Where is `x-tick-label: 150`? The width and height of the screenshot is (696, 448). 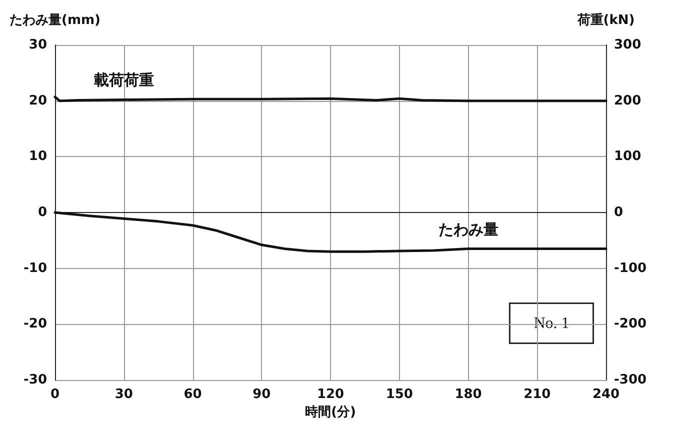 x-tick-label: 150 is located at coordinates (399, 394).